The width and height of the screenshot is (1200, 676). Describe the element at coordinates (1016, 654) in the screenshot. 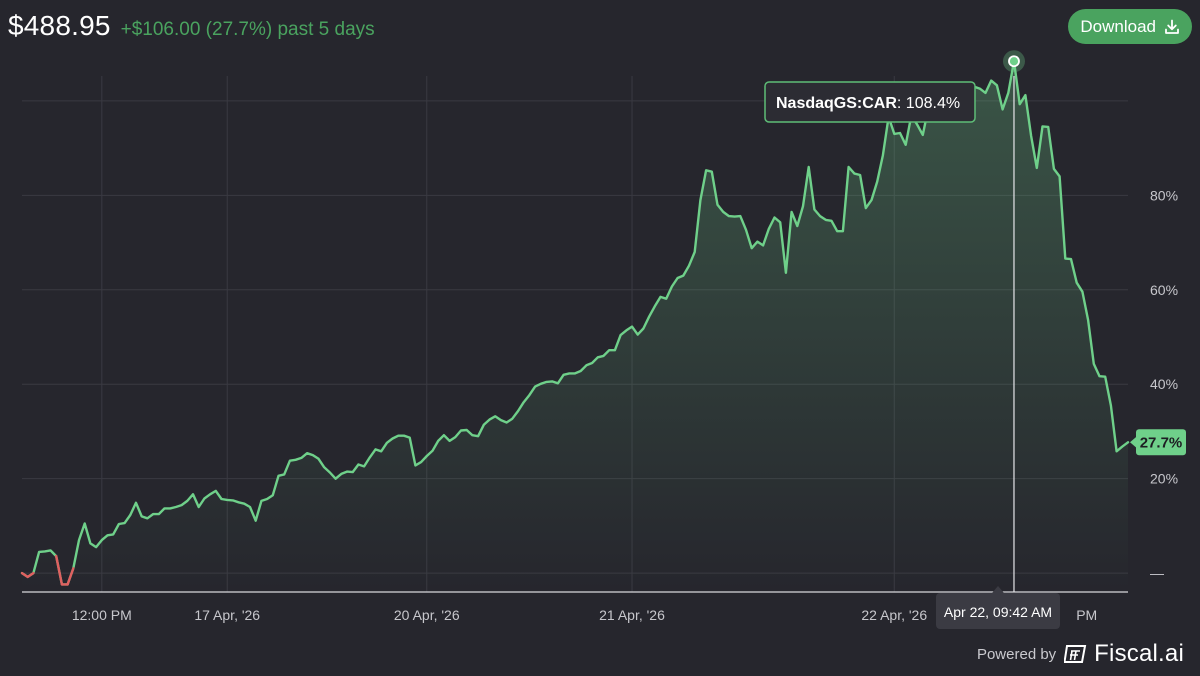

I see `powered-by-text: Powered by` at that location.